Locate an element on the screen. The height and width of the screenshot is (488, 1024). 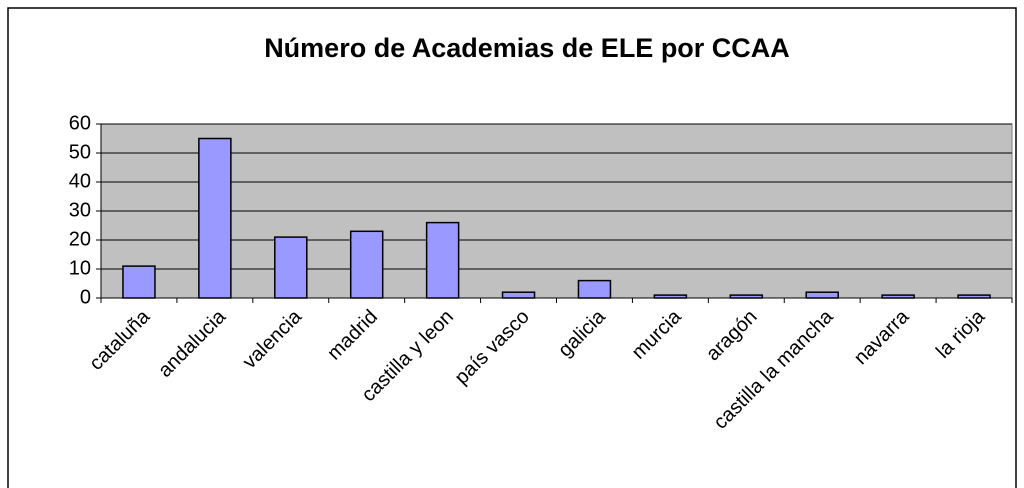
y-tick-label: 40 is located at coordinates (80, 181).